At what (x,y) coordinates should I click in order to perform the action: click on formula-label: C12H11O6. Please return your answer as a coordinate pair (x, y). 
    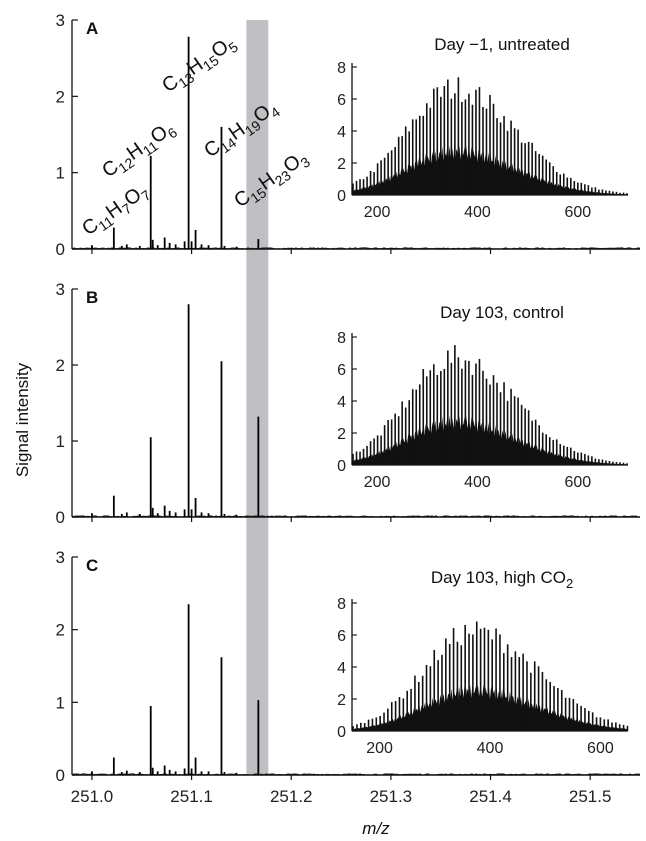
    Looking at the image, I should click on (139, 151).